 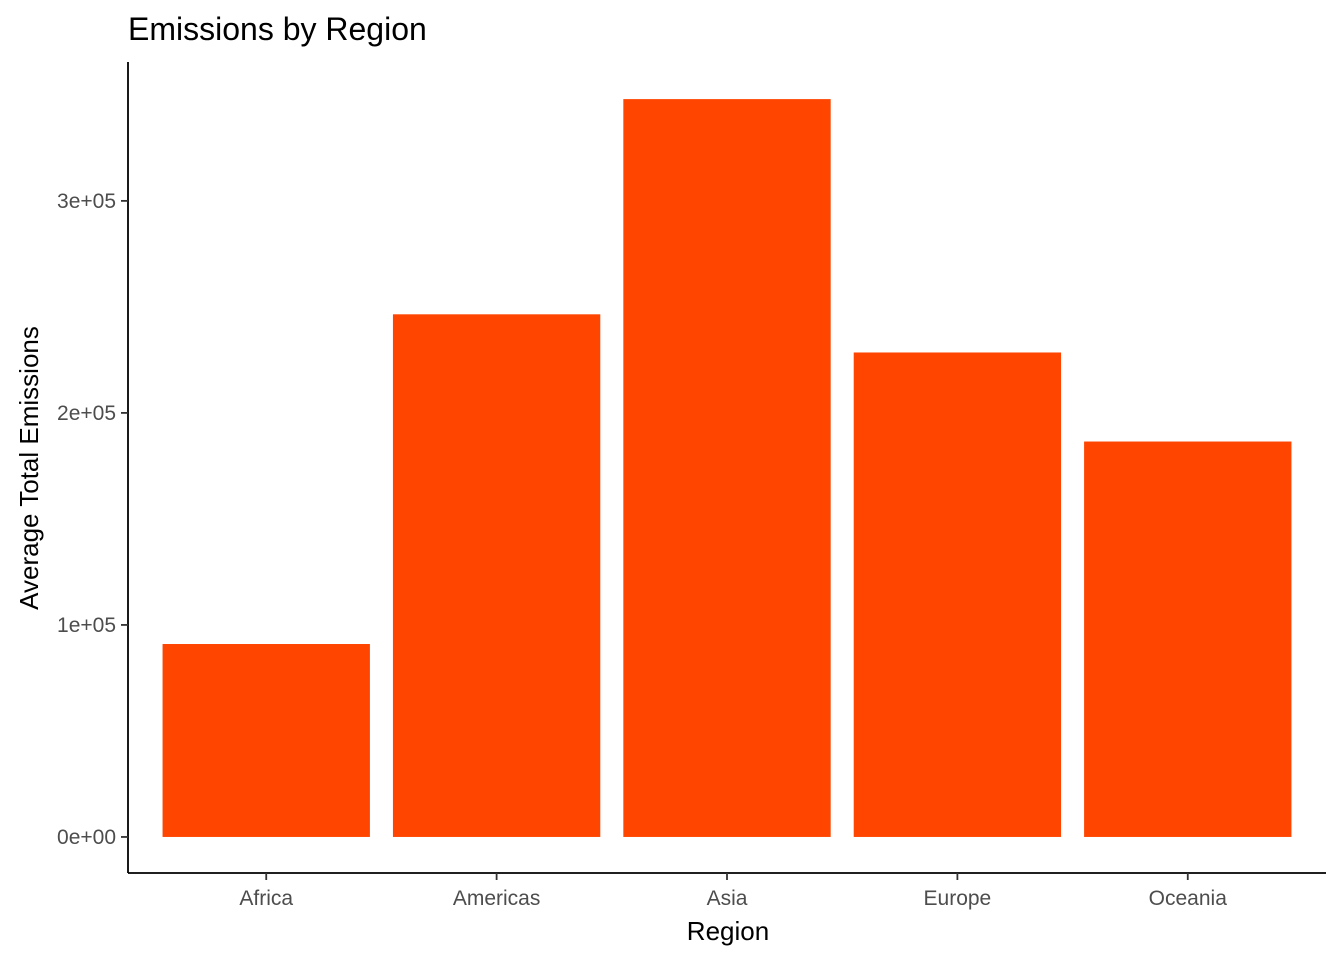 What do you see at coordinates (86, 625) in the screenshot?
I see `y-tick-label: 1e+05` at bounding box center [86, 625].